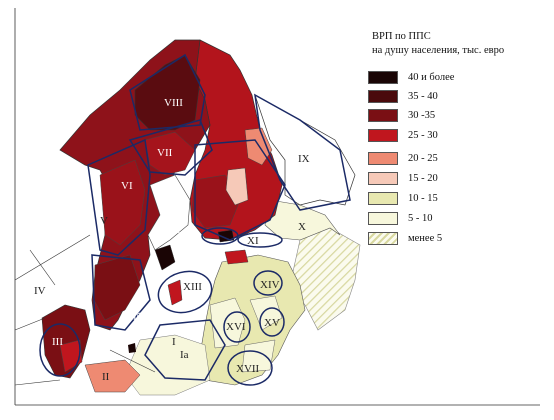  What do you see at coordinates (423, 158) in the screenshot?
I see `legend-label: 20 - 25` at bounding box center [423, 158].